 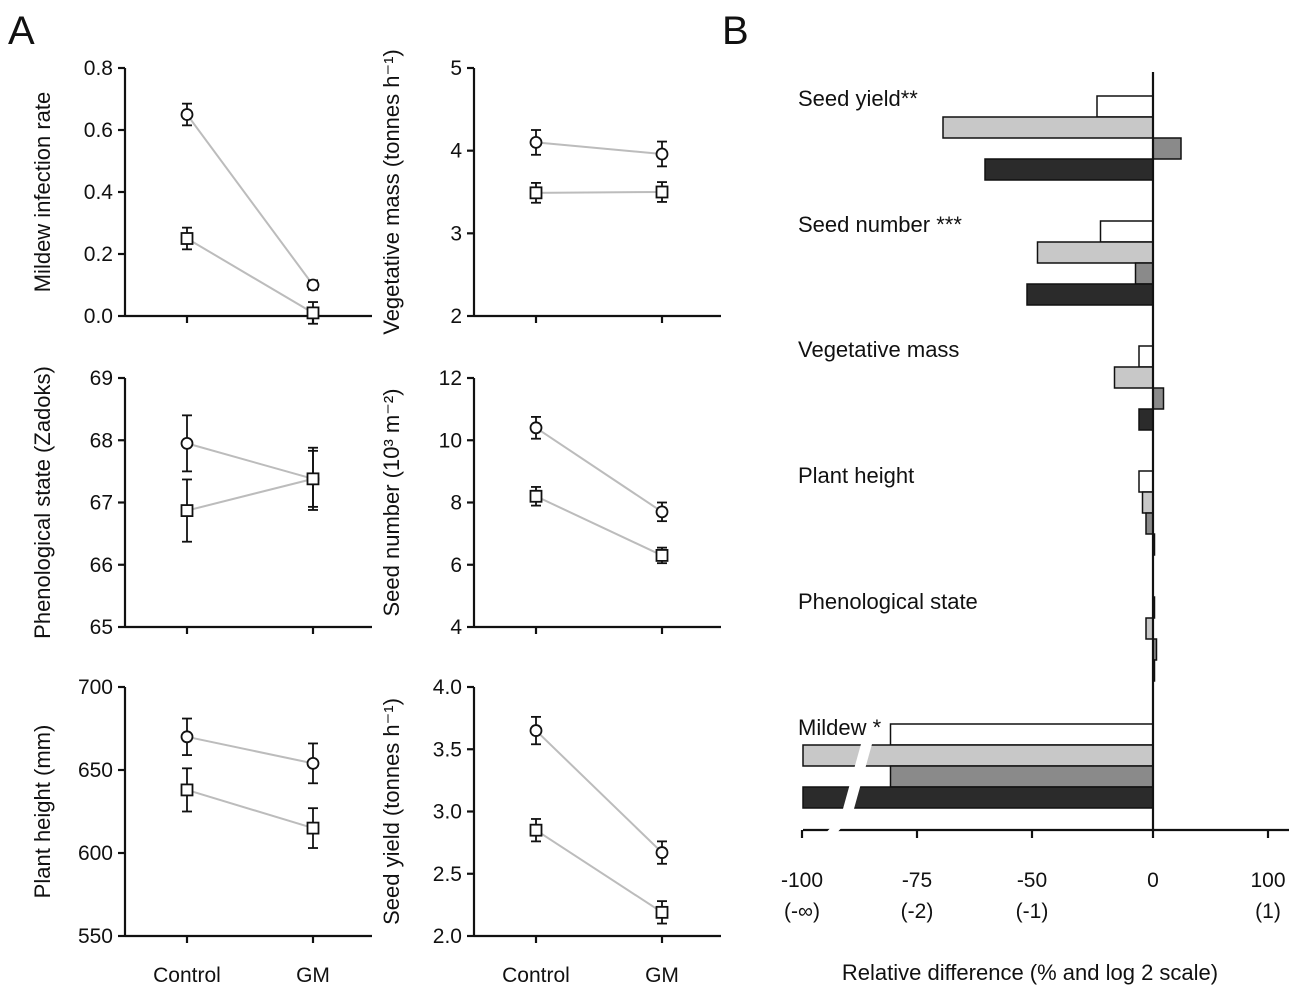 I want to click on y-axis-label: Plant height (mm), so click(x=42, y=812).